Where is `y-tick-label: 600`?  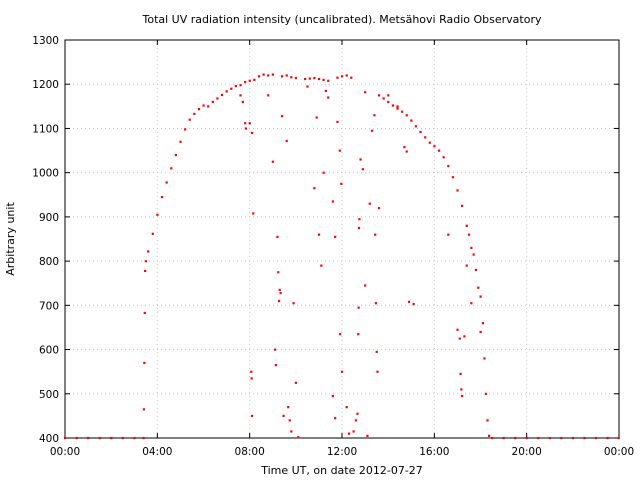 y-tick-label: 600 is located at coordinates (49, 351).